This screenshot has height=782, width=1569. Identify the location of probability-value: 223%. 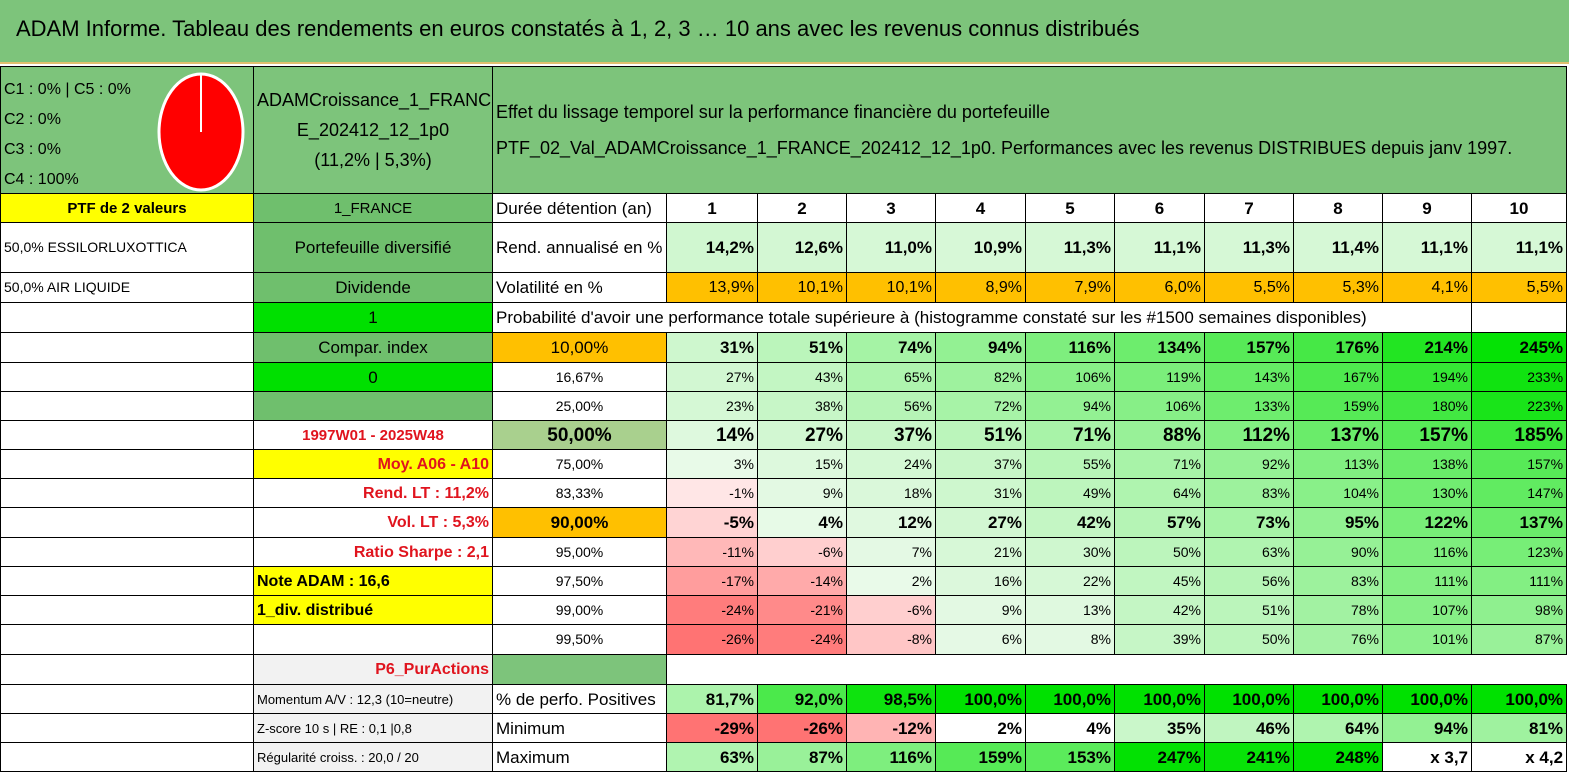
(1519, 406).